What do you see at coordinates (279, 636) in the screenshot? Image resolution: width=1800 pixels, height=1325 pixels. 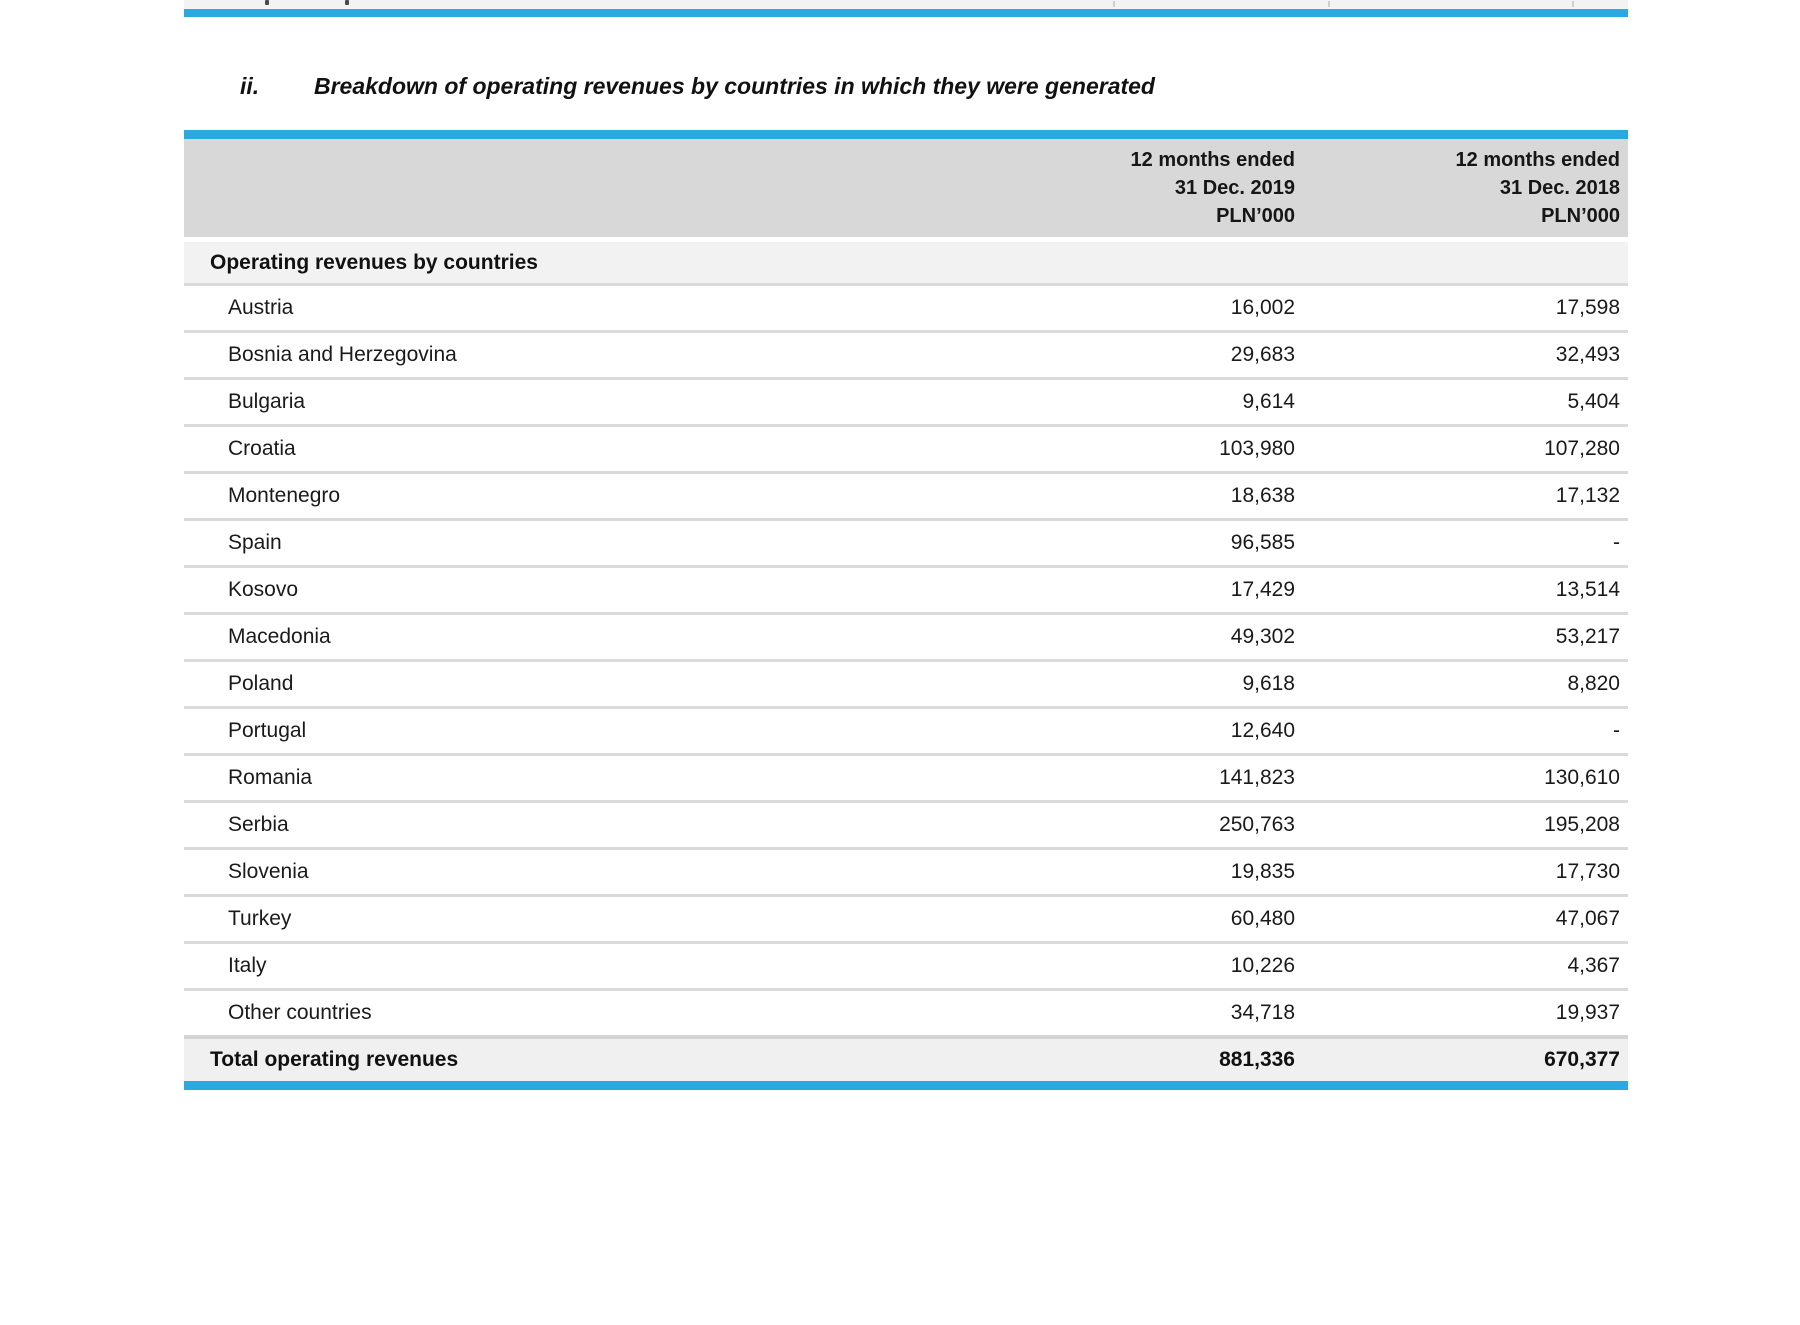 I see `country-label: Macedonia` at bounding box center [279, 636].